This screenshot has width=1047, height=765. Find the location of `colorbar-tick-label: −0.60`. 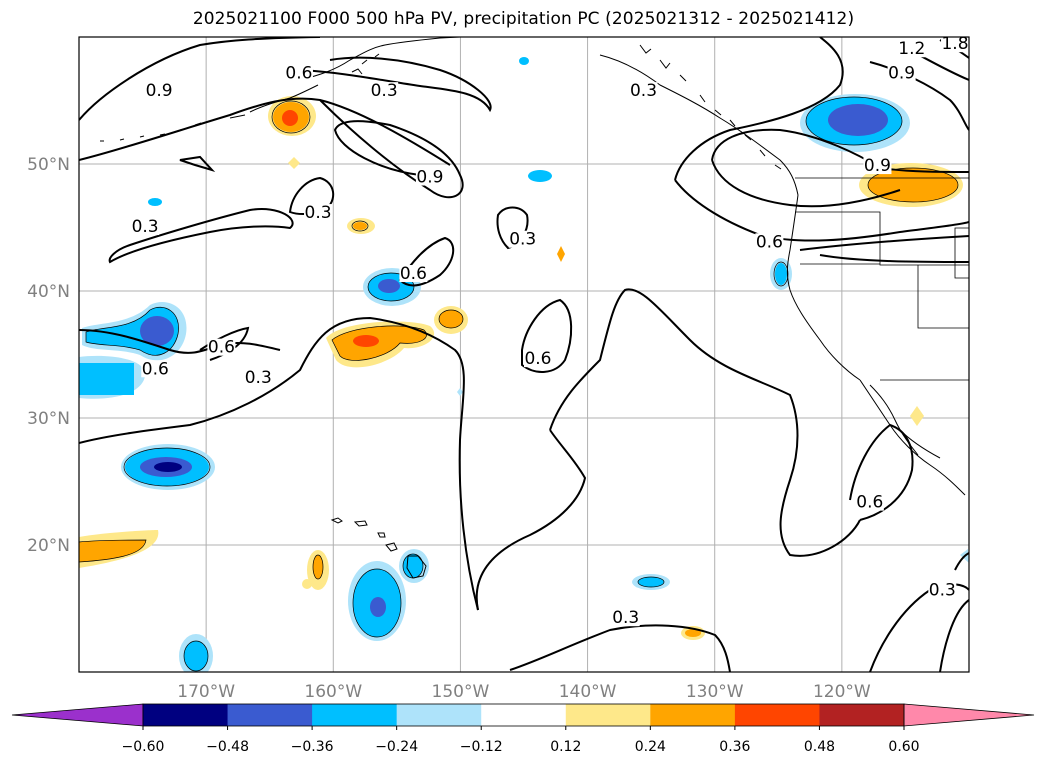

colorbar-tick-label: −0.60 is located at coordinates (143, 747).